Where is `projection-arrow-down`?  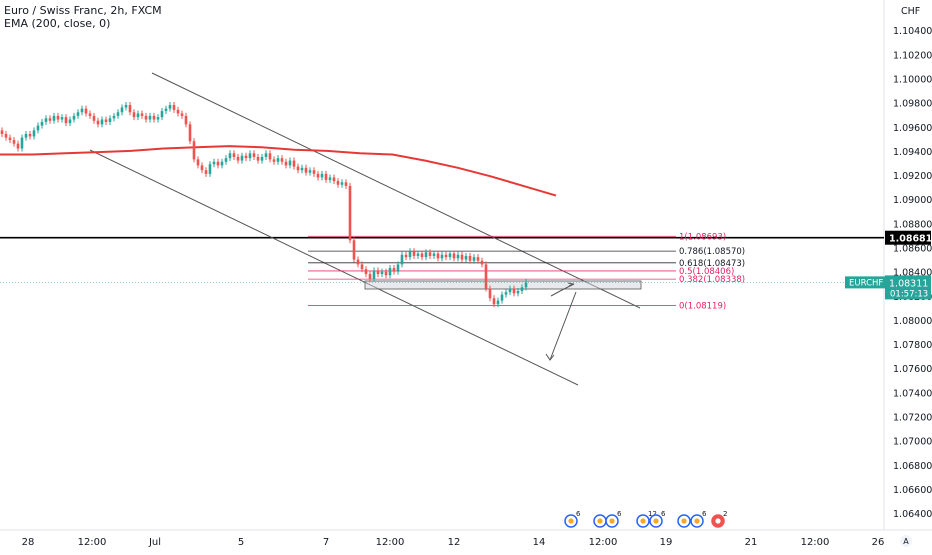 projection-arrow-down is located at coordinates (563, 326).